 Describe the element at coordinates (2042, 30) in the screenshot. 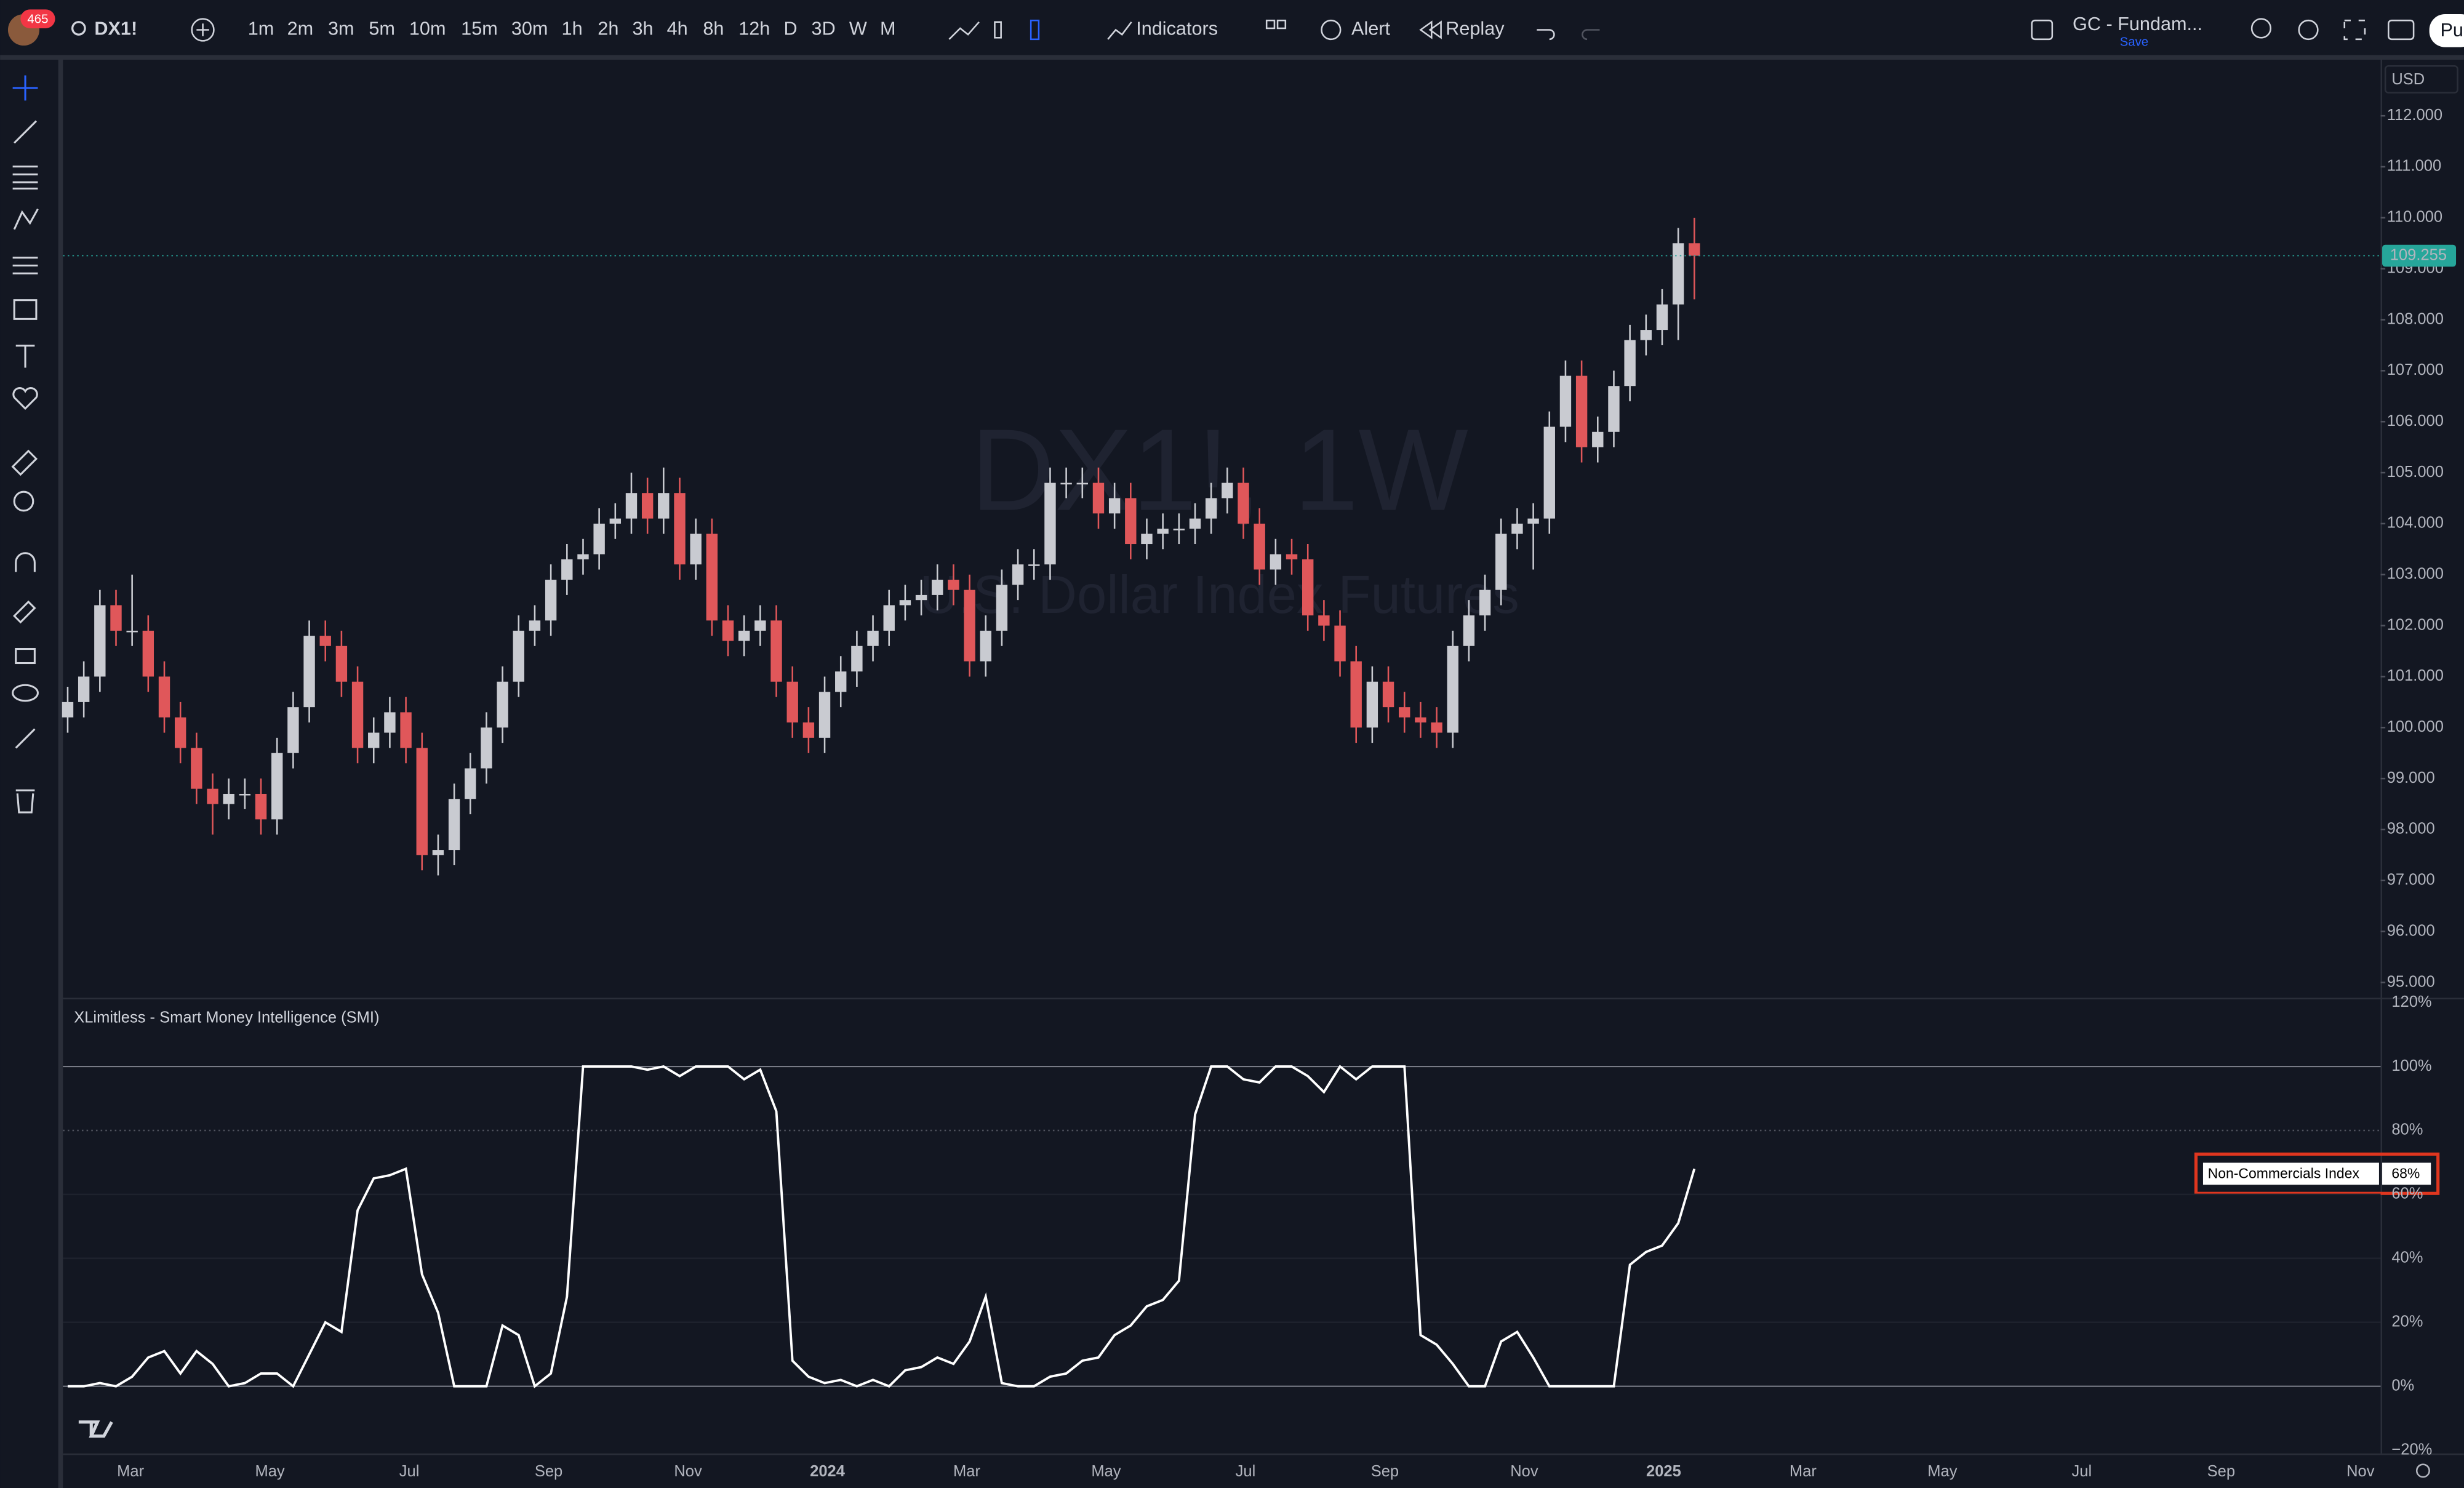

I see `layout-icon` at that location.